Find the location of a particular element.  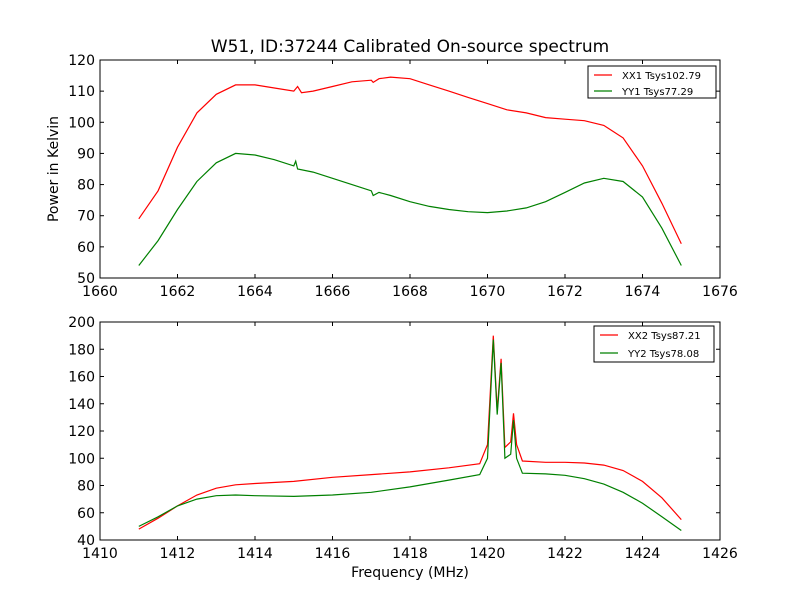

y-tick-label: 160 is located at coordinates (81, 378).